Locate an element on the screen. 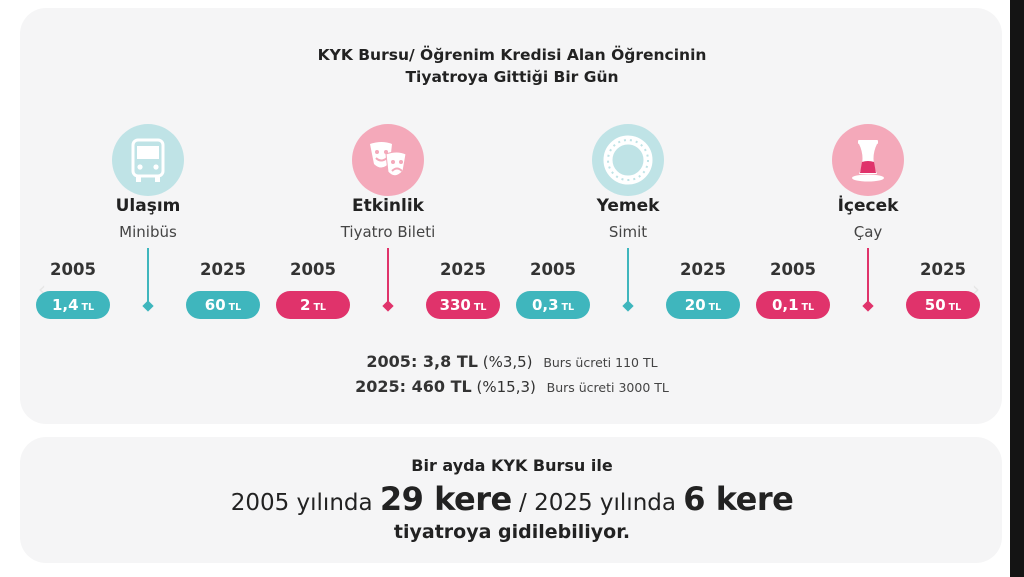 The height and width of the screenshot is (577, 1024). category-label: Etkinlik is located at coordinates (388, 206).